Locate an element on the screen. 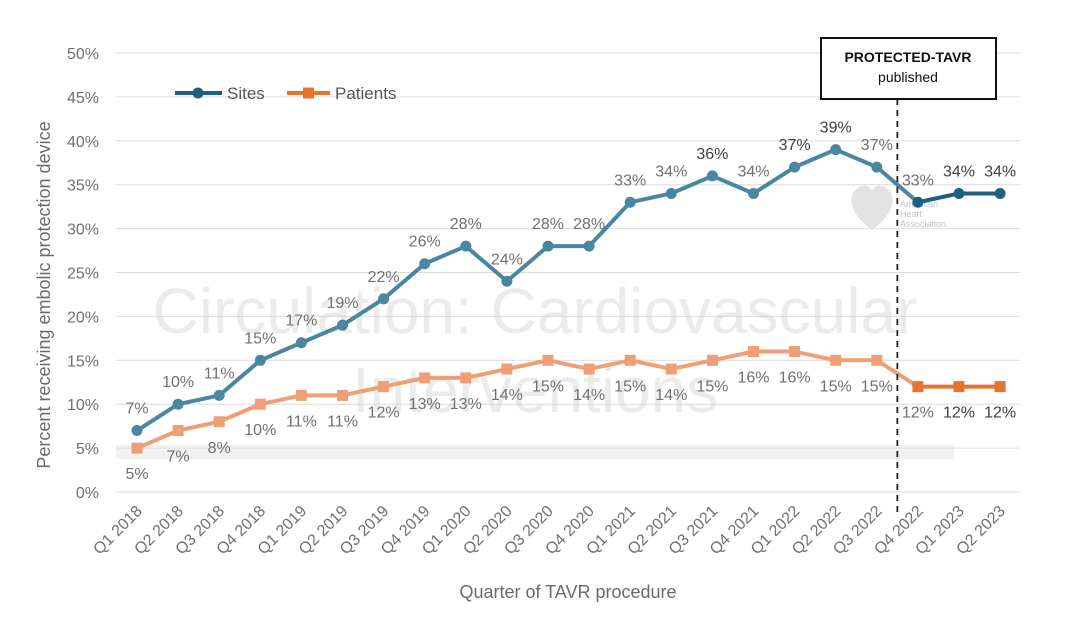 The height and width of the screenshot is (631, 1080). shaded-band is located at coordinates (535, 452).